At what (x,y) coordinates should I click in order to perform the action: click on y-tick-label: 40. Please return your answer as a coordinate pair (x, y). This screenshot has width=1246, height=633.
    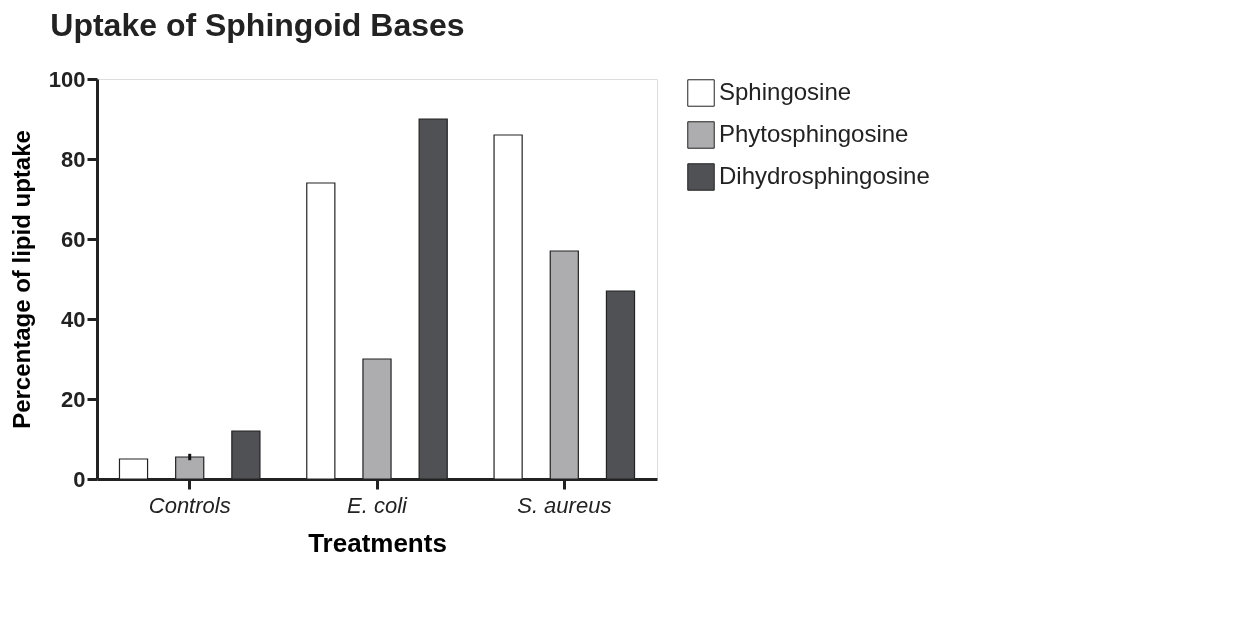
    Looking at the image, I should click on (73, 319).